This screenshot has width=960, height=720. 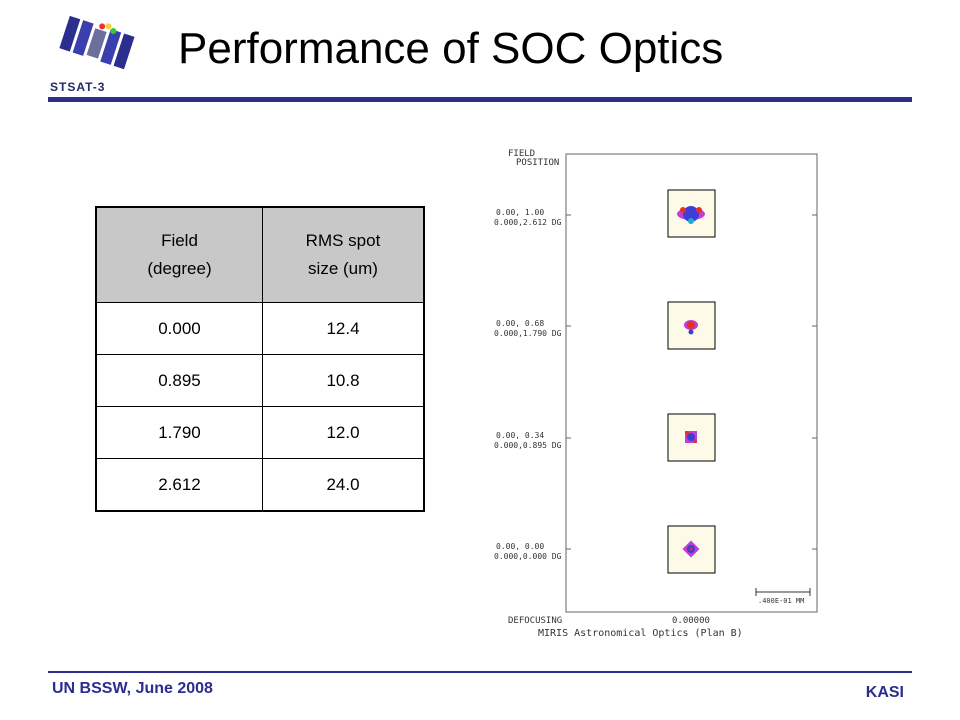 What do you see at coordinates (535, 621) in the screenshot?
I see `defocusing-label: DEFOCUSING` at bounding box center [535, 621].